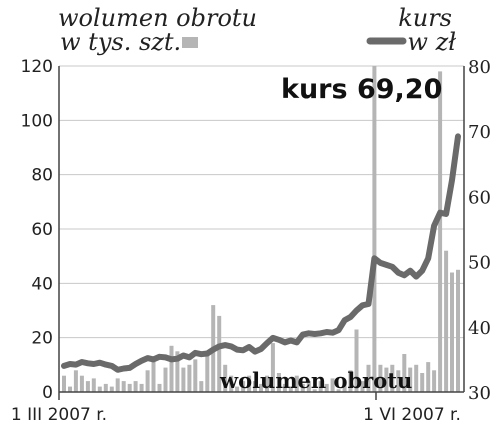 Image resolution: width=500 pixels, height=435 pixels. I want to click on price-legend-line1: kurs, so click(425, 18).